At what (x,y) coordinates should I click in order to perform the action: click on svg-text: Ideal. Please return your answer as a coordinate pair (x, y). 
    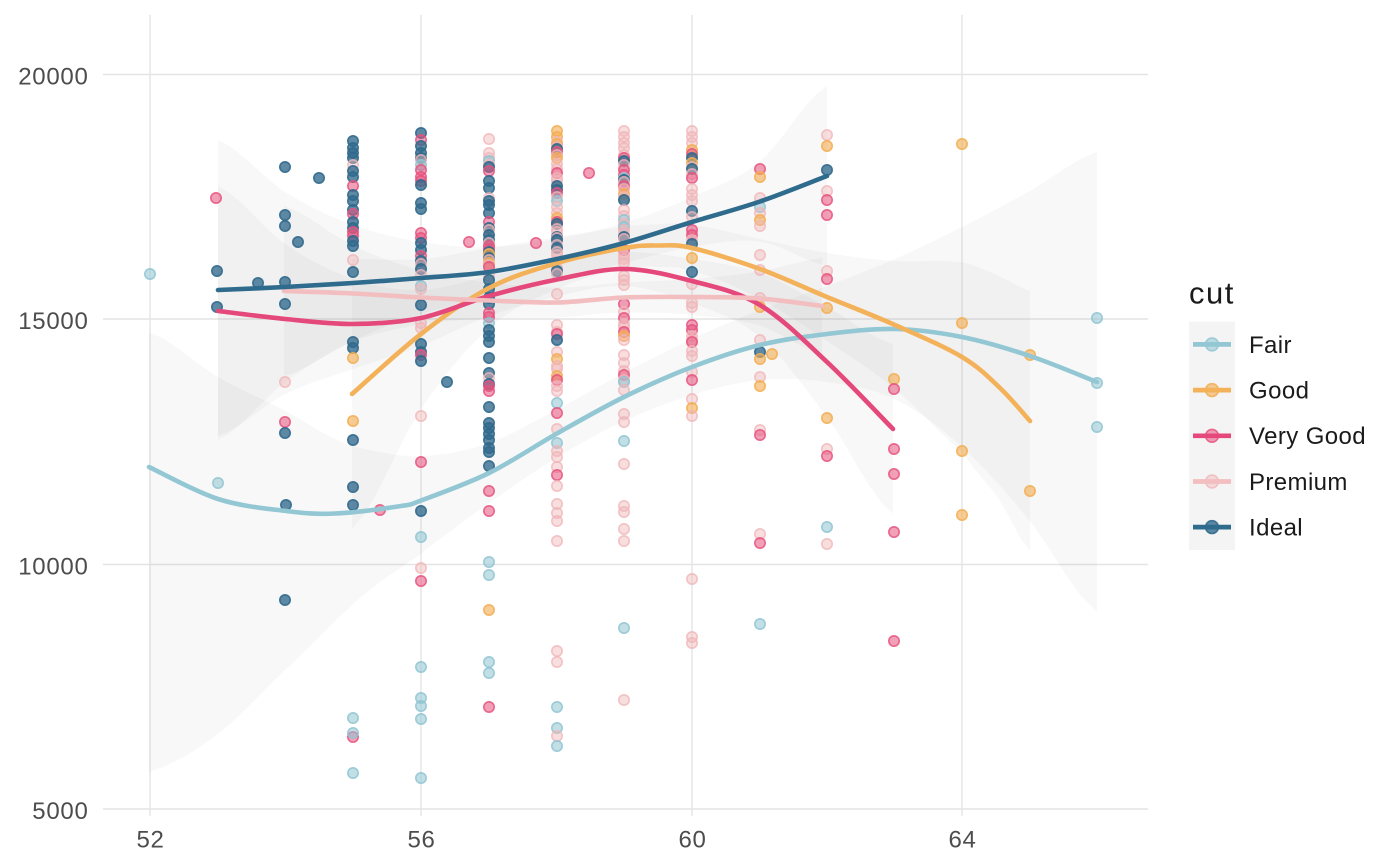
    Looking at the image, I should click on (1276, 528).